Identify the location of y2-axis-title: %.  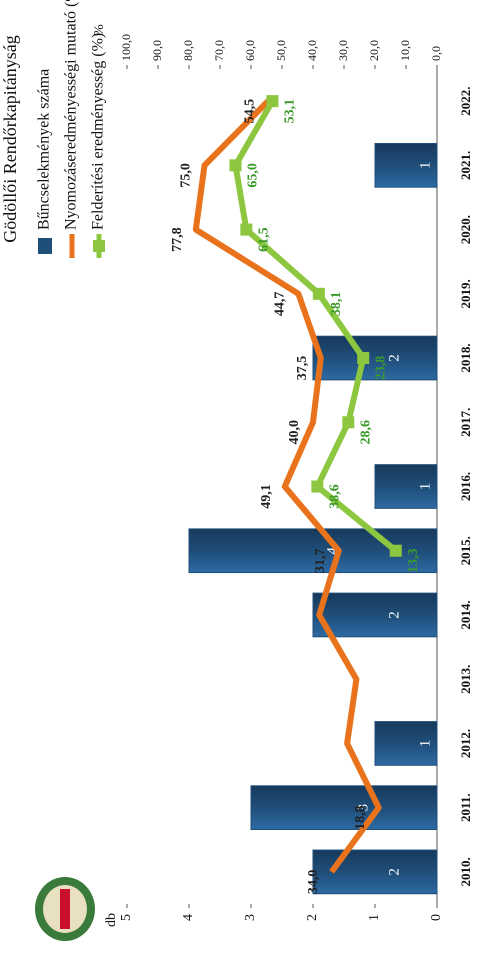
(99, 30).